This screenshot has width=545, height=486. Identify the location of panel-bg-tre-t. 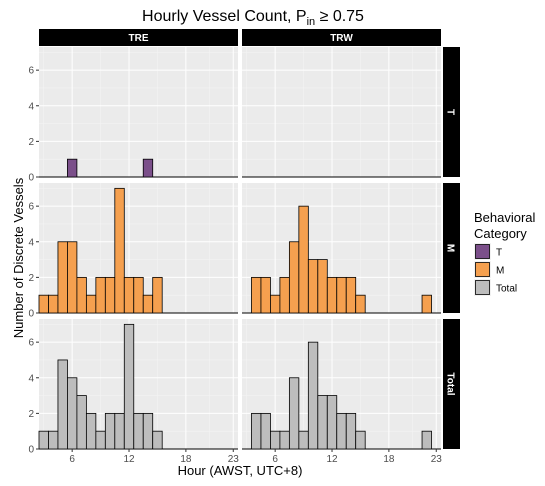
(138, 112).